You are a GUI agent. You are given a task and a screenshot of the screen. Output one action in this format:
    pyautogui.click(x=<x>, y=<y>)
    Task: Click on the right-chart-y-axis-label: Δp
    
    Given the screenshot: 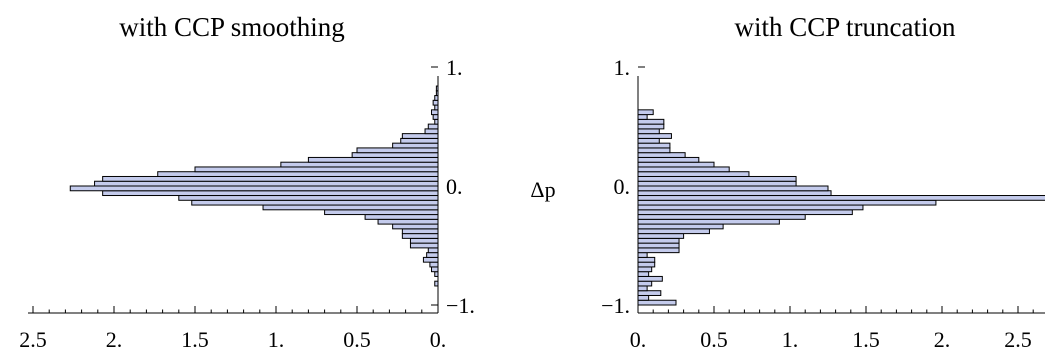 What is the action you would take?
    pyautogui.click(x=542, y=189)
    